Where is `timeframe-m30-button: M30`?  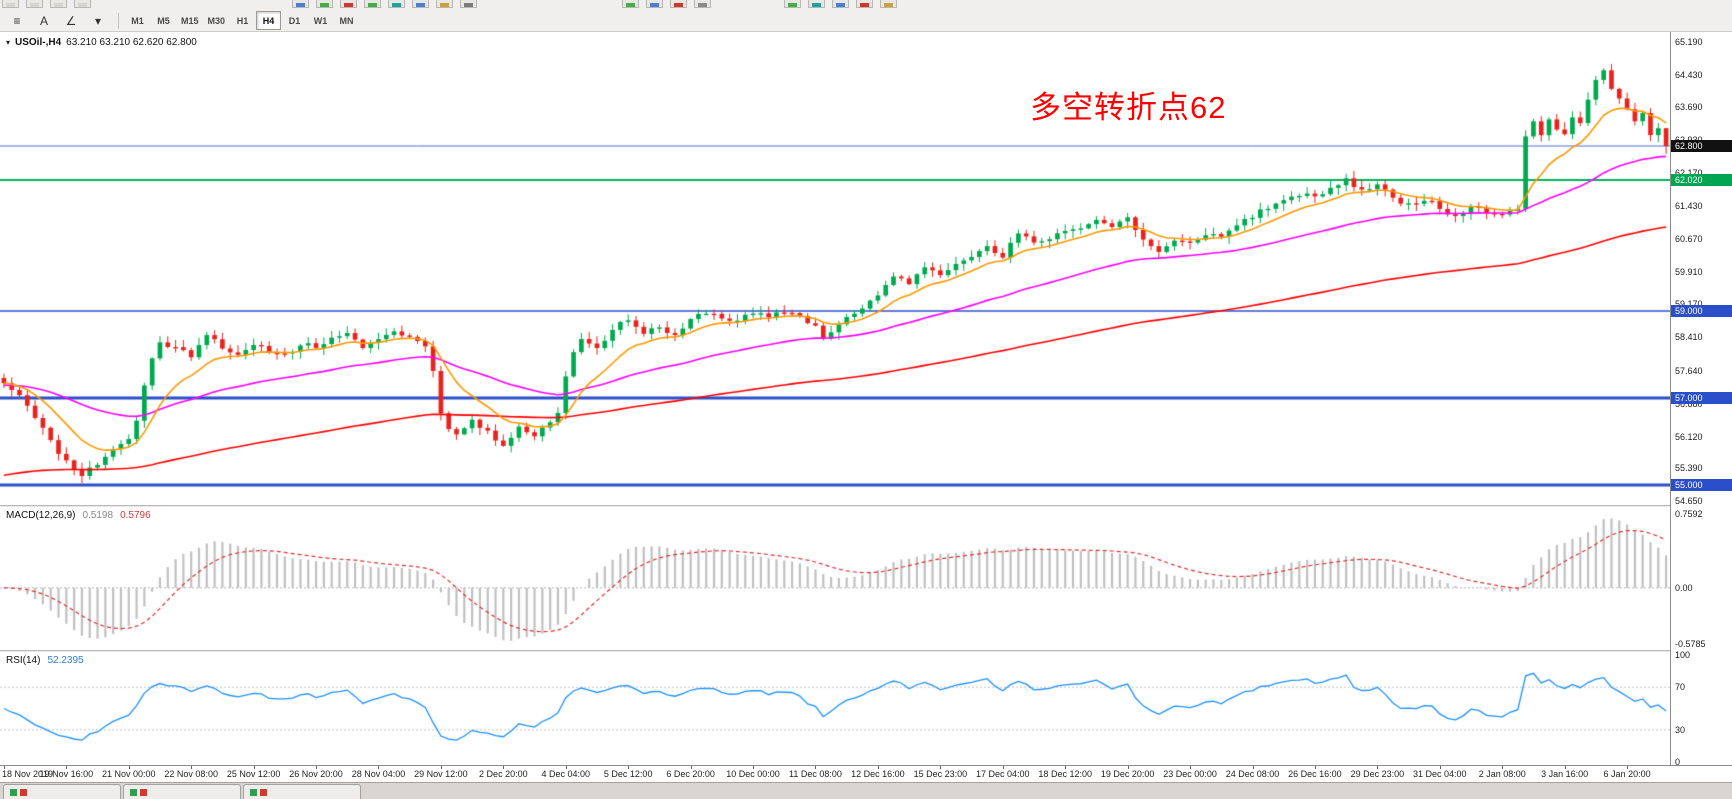 timeframe-m30-button: M30 is located at coordinates (216, 20).